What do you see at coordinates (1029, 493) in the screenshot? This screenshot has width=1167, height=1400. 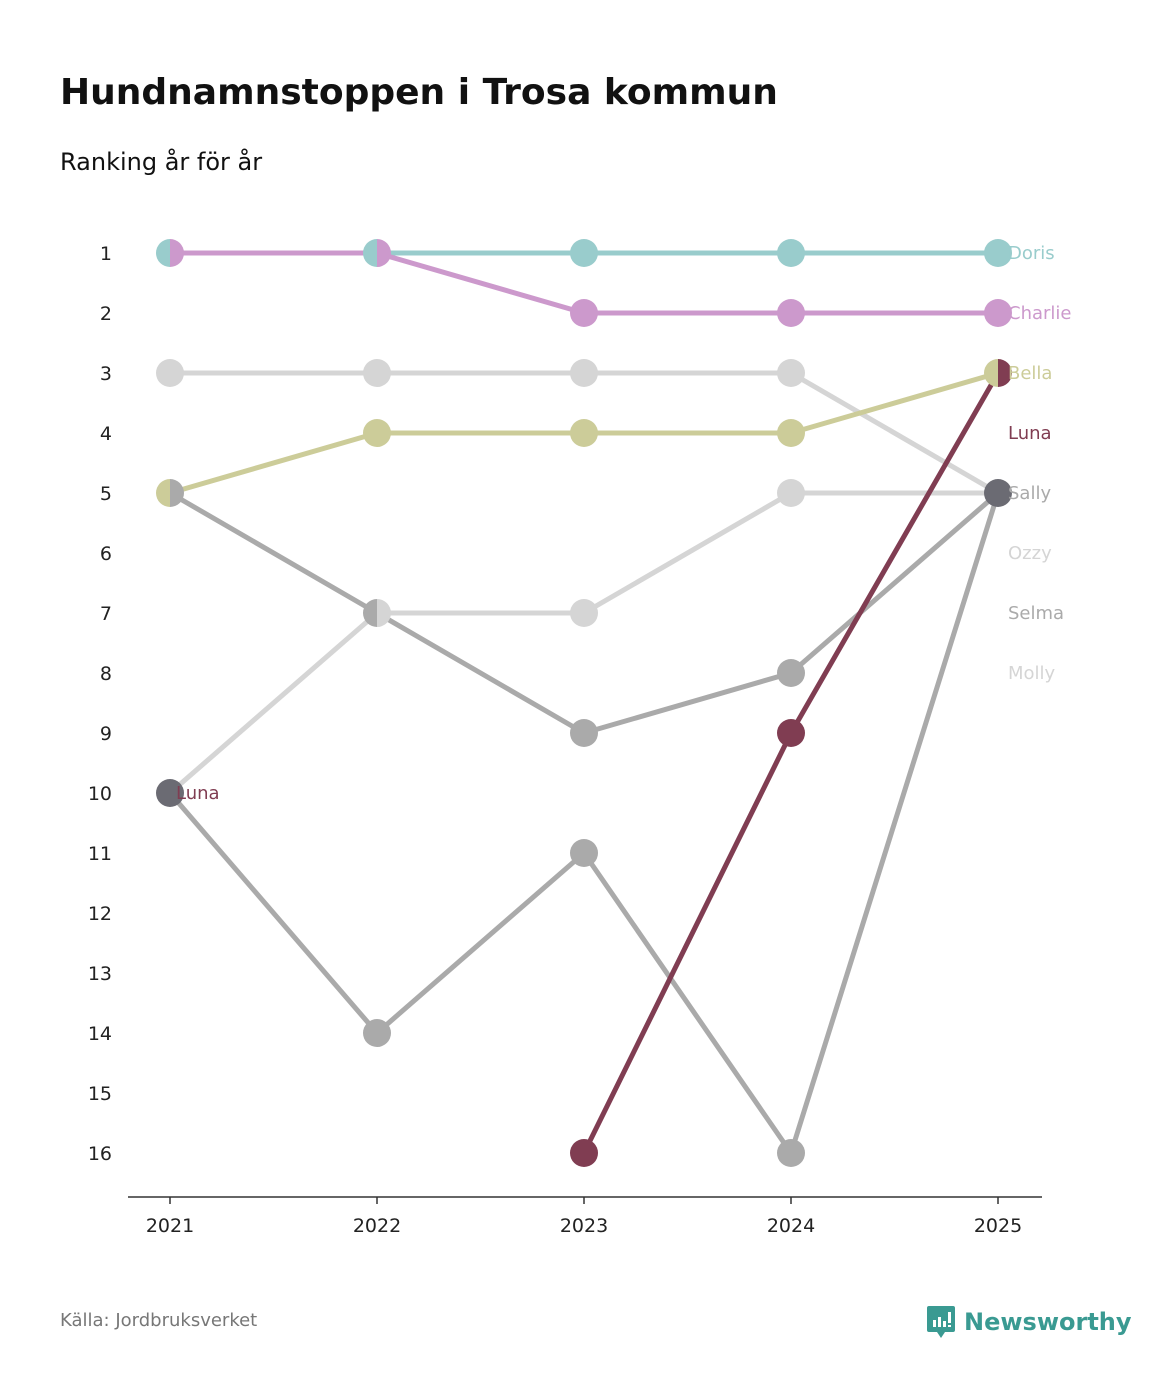 I see `end-label-sally: Sally` at bounding box center [1029, 493].